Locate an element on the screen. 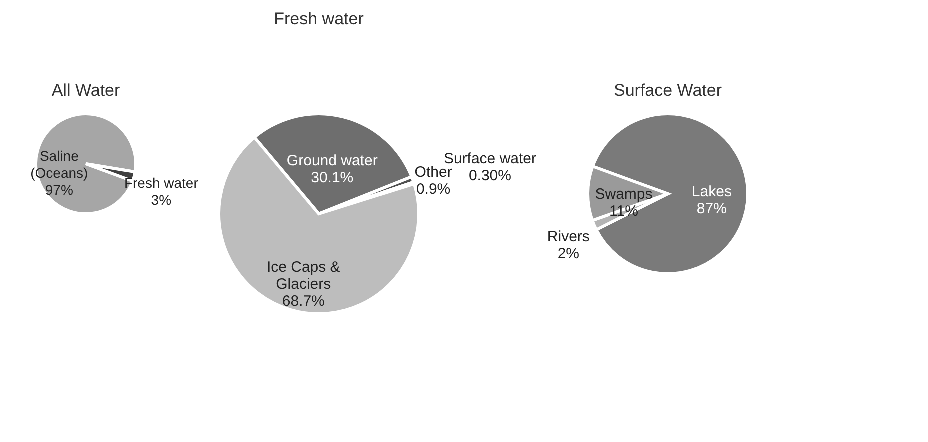  data-label: 0.9% is located at coordinates (433, 189).